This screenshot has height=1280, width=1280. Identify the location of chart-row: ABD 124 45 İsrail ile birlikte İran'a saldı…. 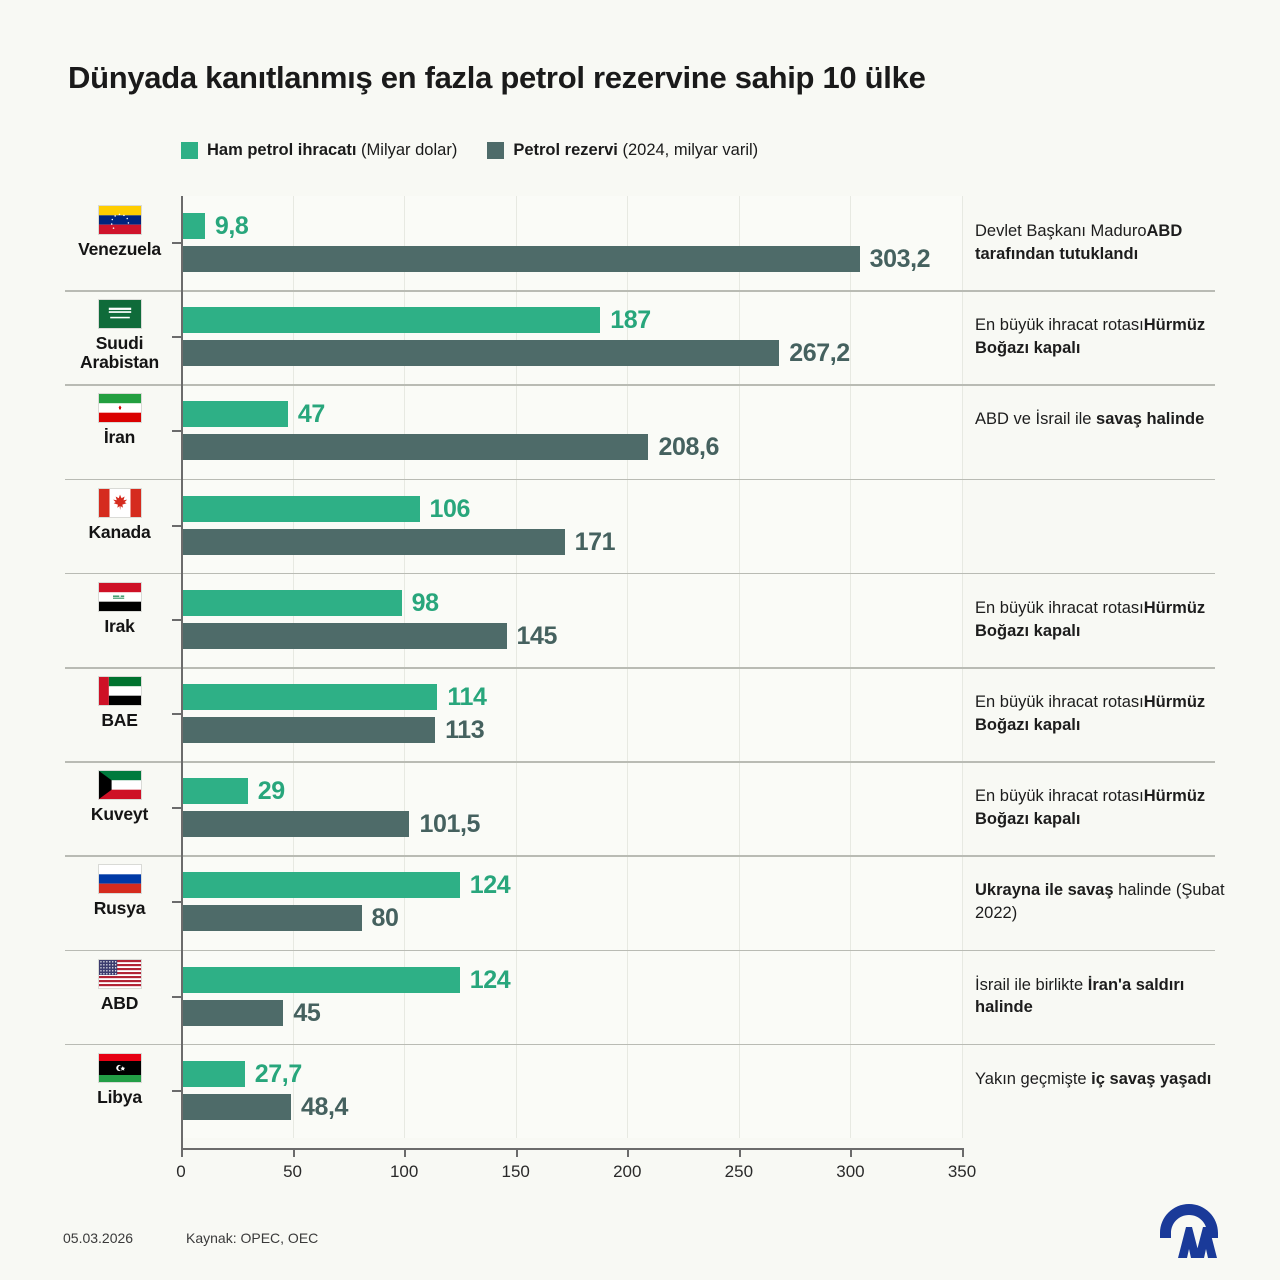
(640, 996).